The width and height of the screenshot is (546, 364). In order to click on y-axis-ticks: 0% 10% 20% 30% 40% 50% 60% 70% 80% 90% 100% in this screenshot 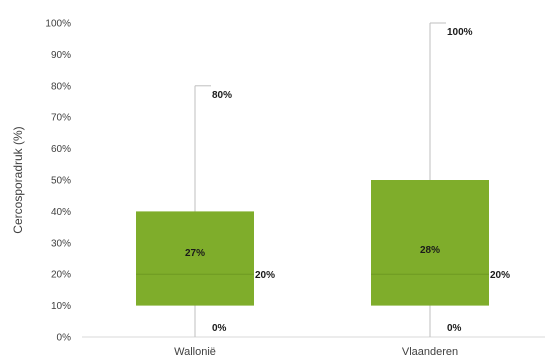, I will do `click(58, 181)`.